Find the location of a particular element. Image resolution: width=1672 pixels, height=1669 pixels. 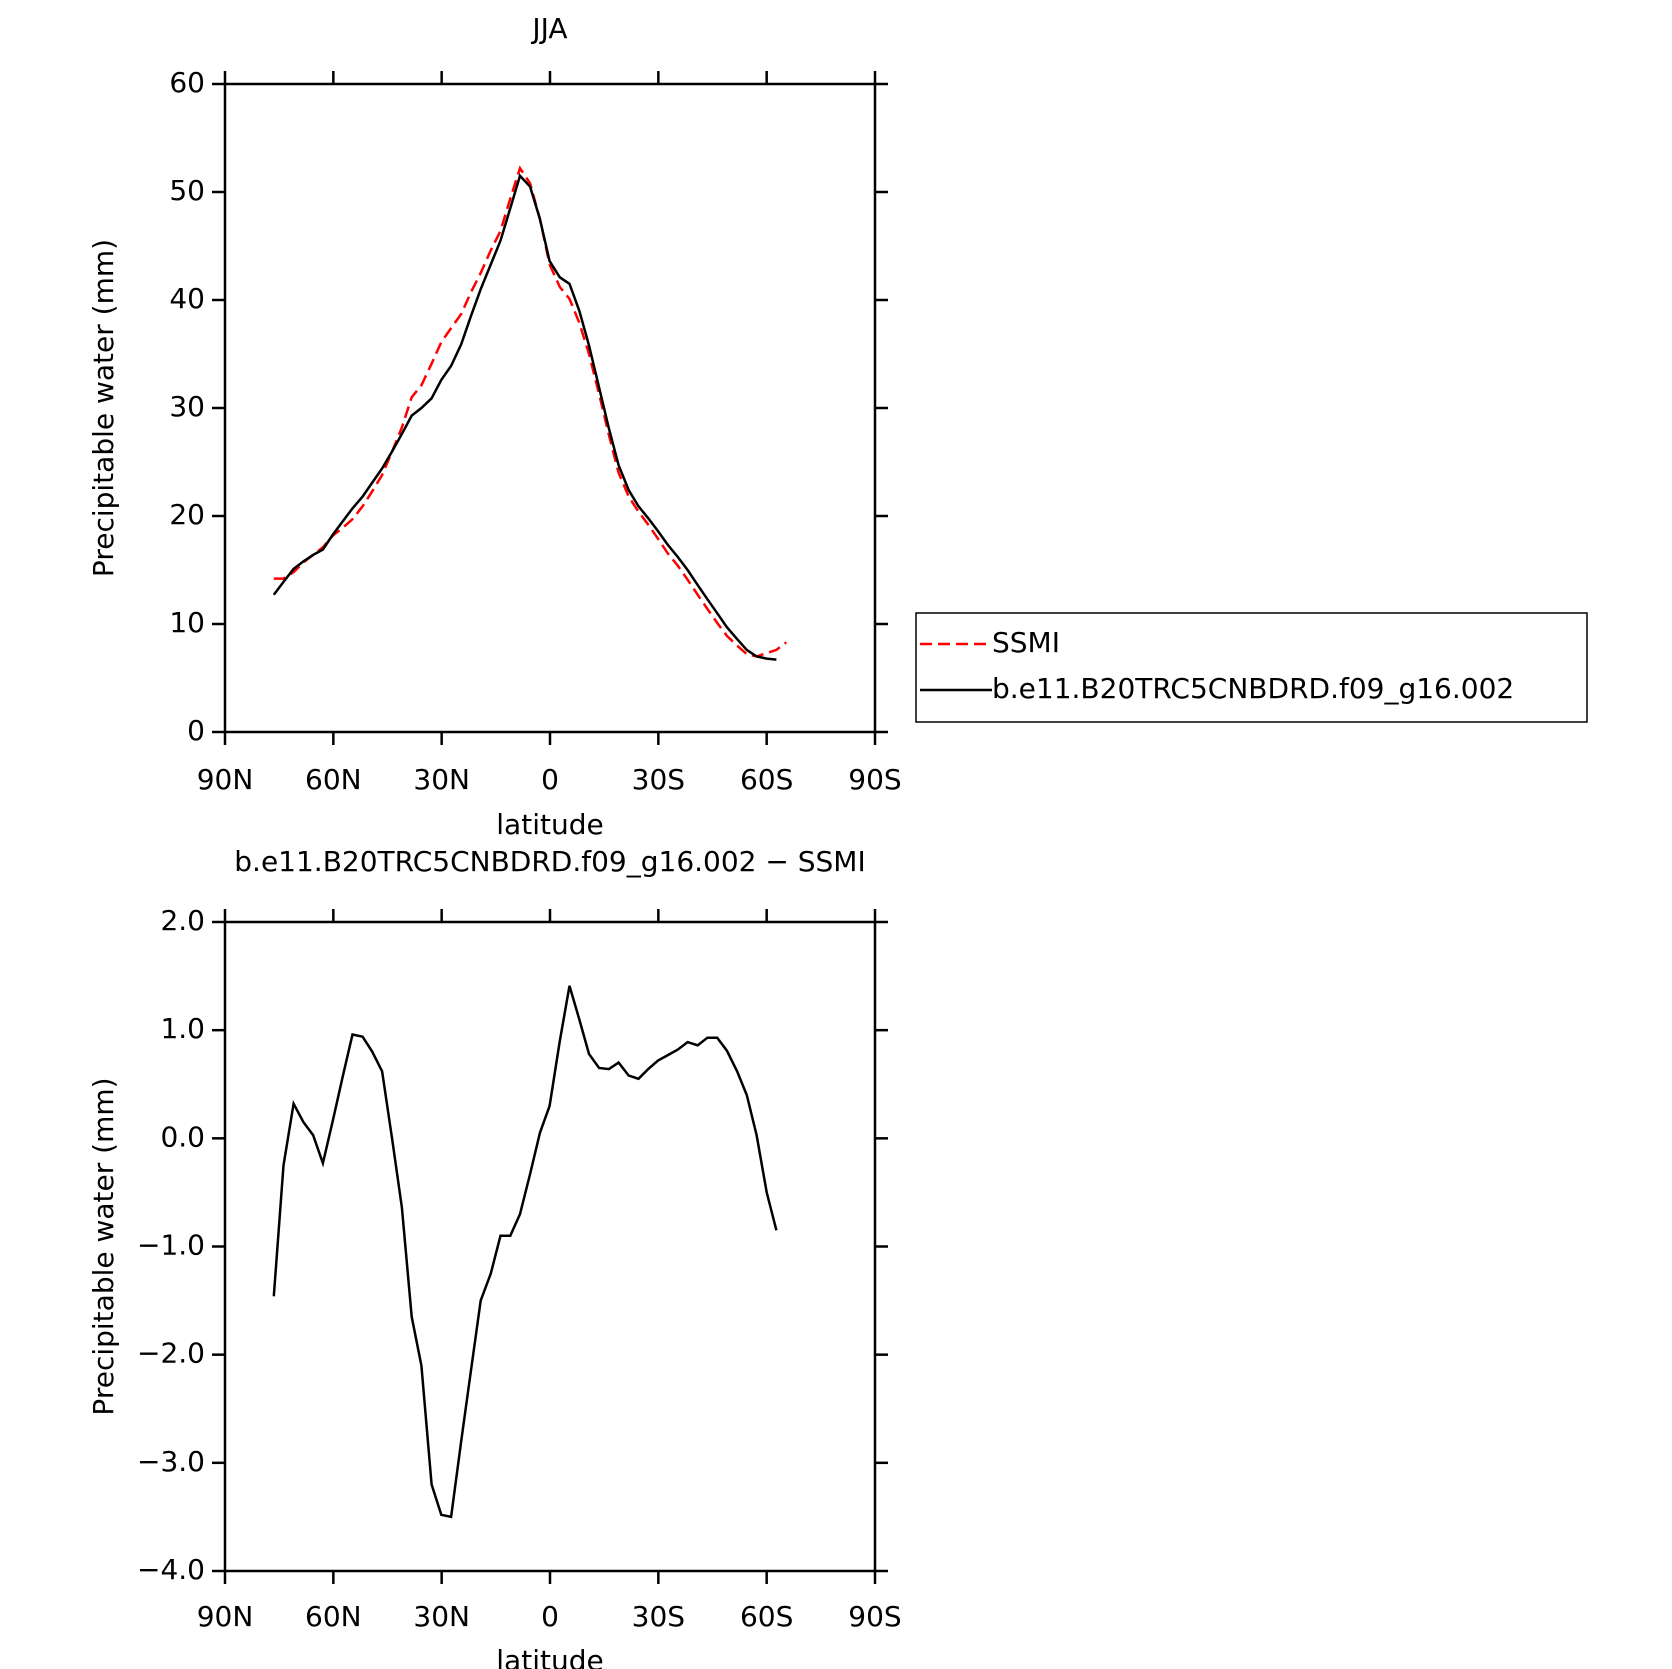

y-tick-label: 0 is located at coordinates (196, 730).